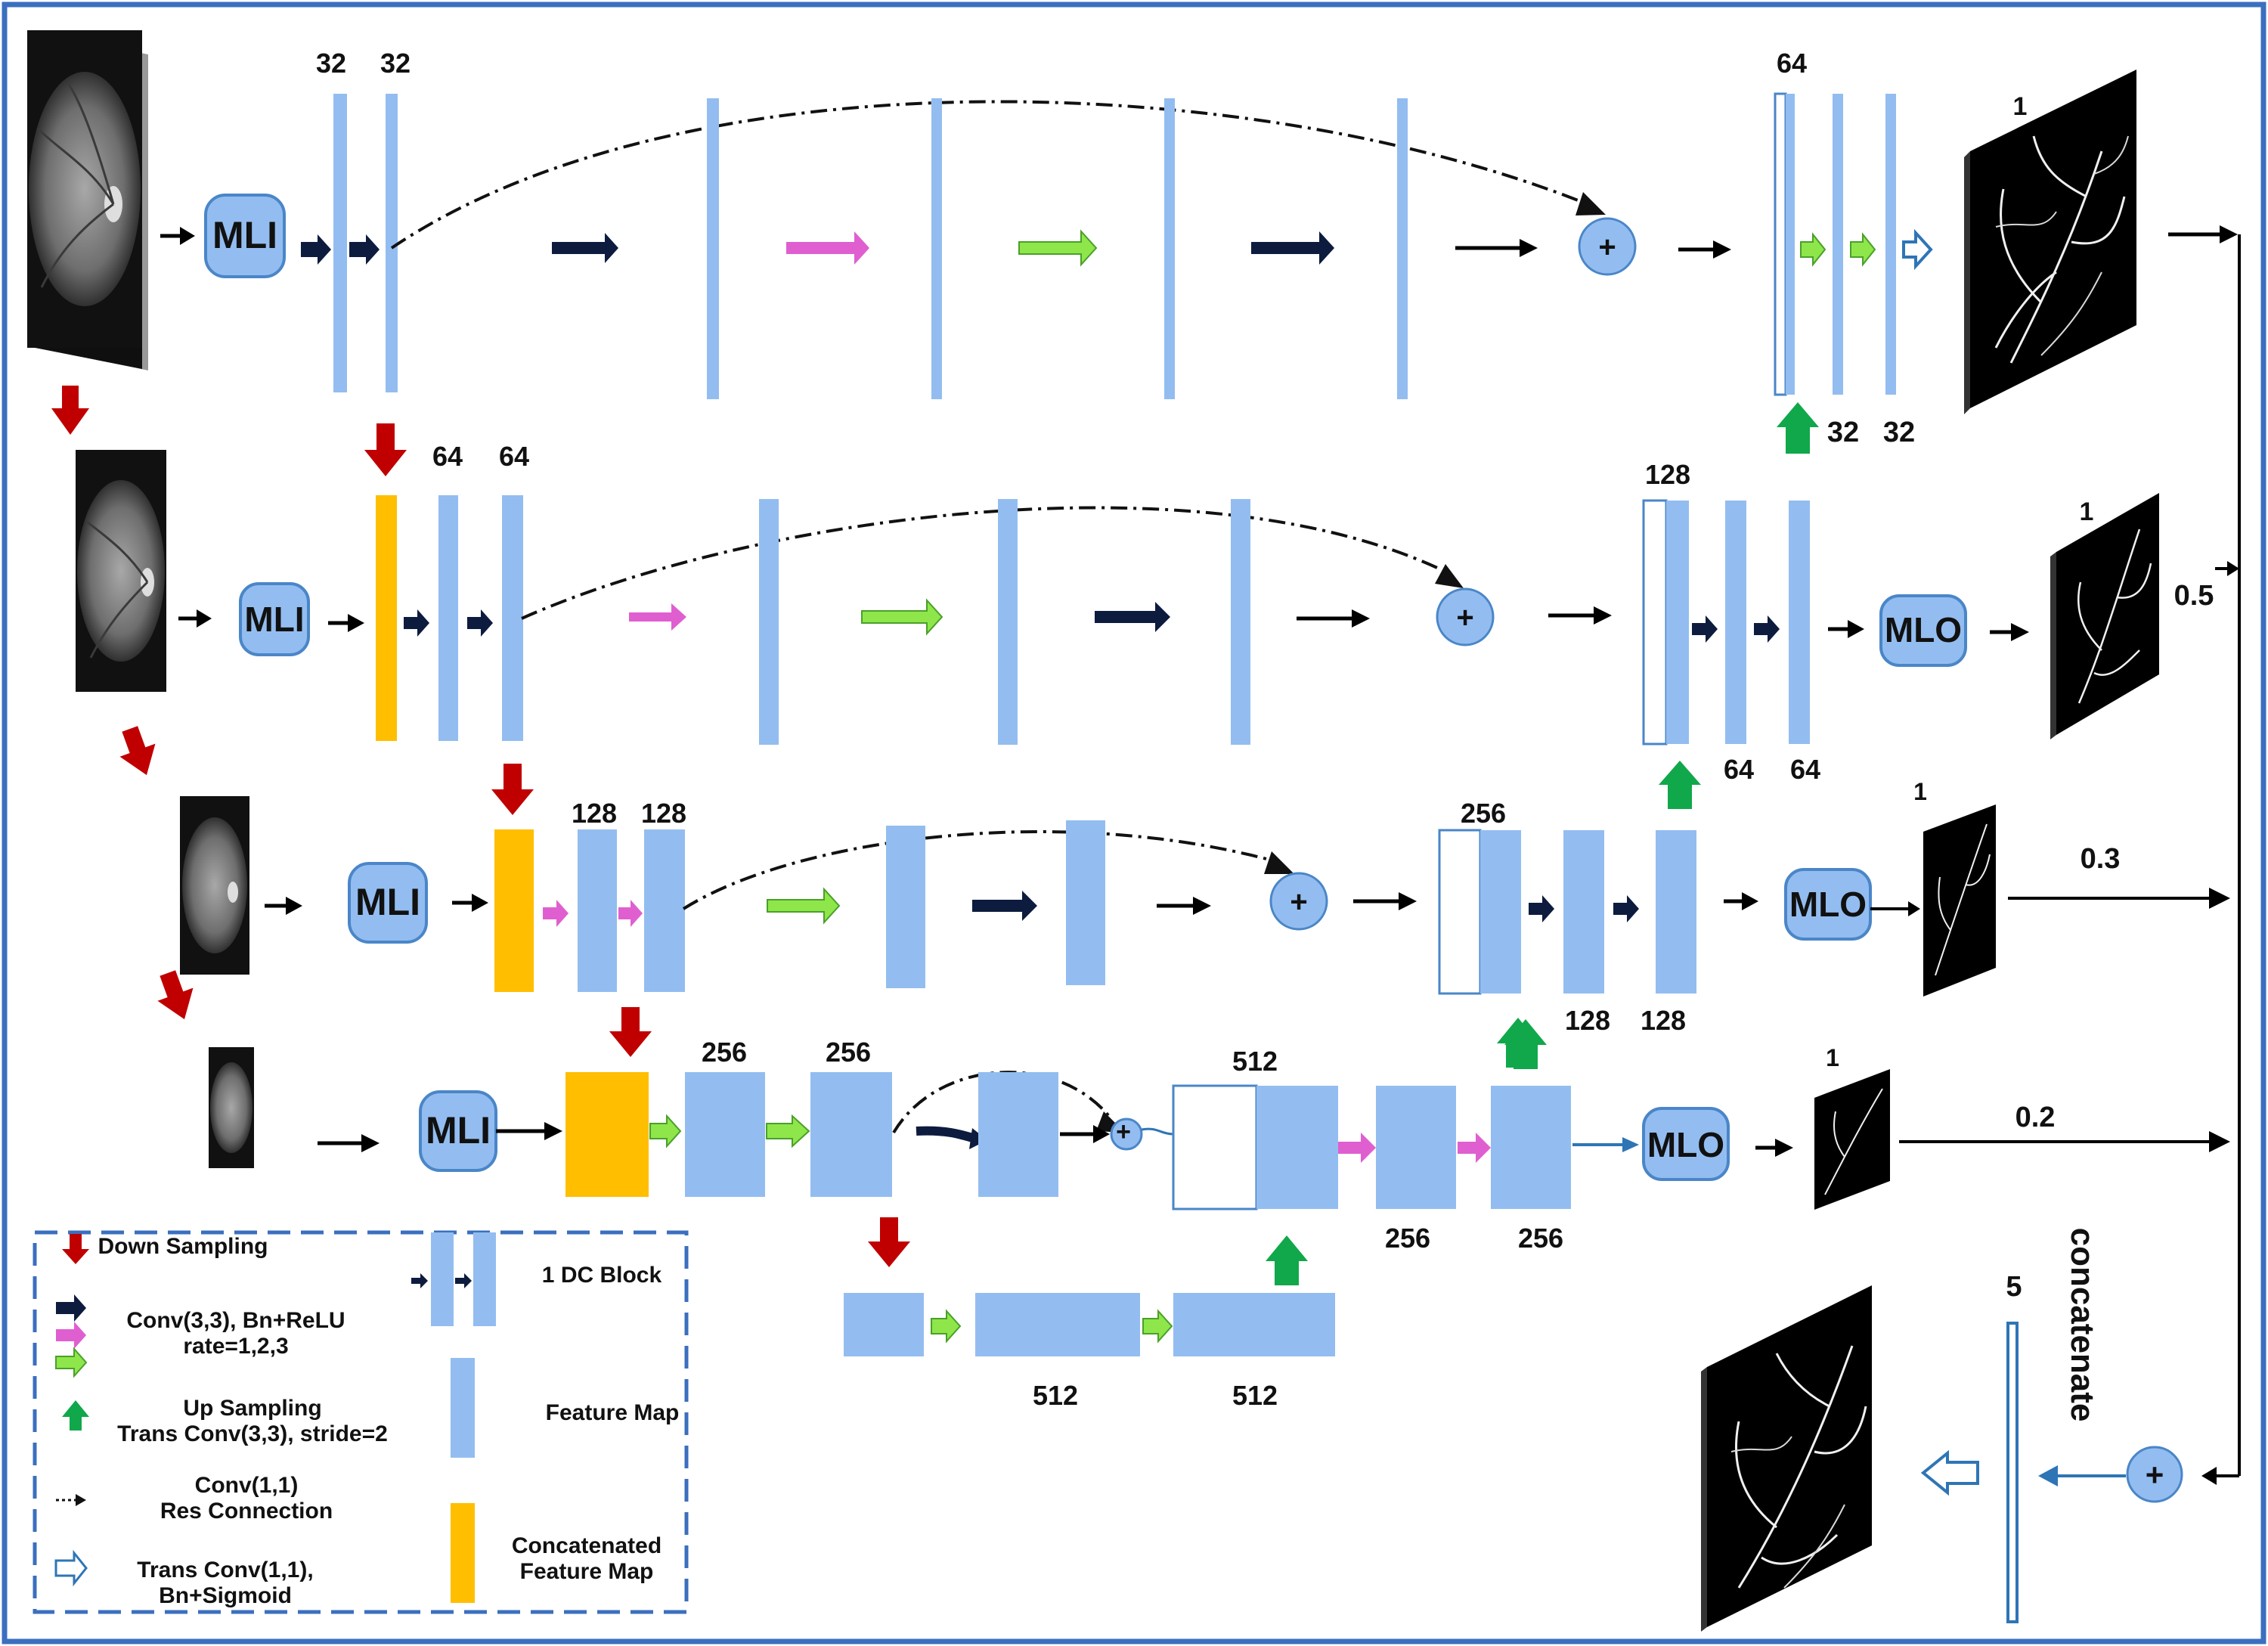  What do you see at coordinates (1950, 1472) in the screenshot?
I see `trans-conv-arrow` at bounding box center [1950, 1472].